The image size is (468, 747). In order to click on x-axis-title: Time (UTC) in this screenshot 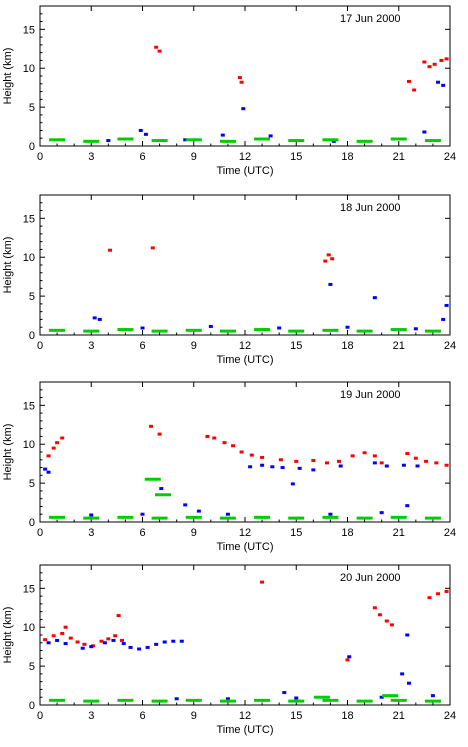, I will do `click(244, 730)`.